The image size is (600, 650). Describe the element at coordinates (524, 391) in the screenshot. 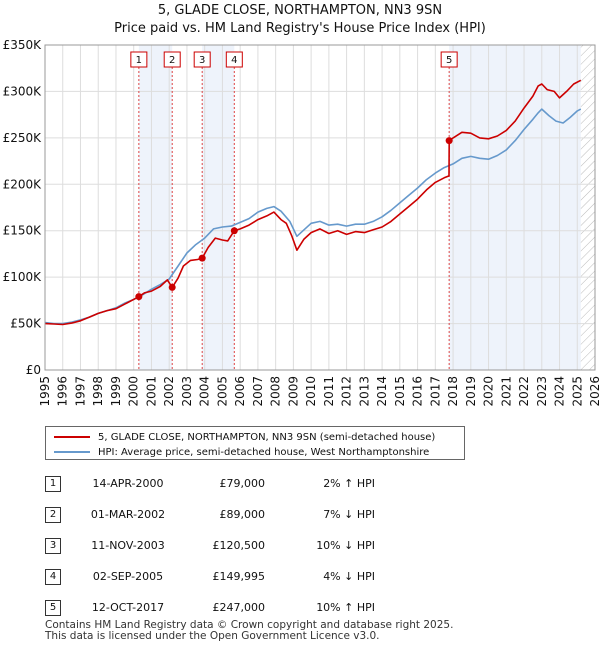

I see `x-tick-label: 2022` at that location.